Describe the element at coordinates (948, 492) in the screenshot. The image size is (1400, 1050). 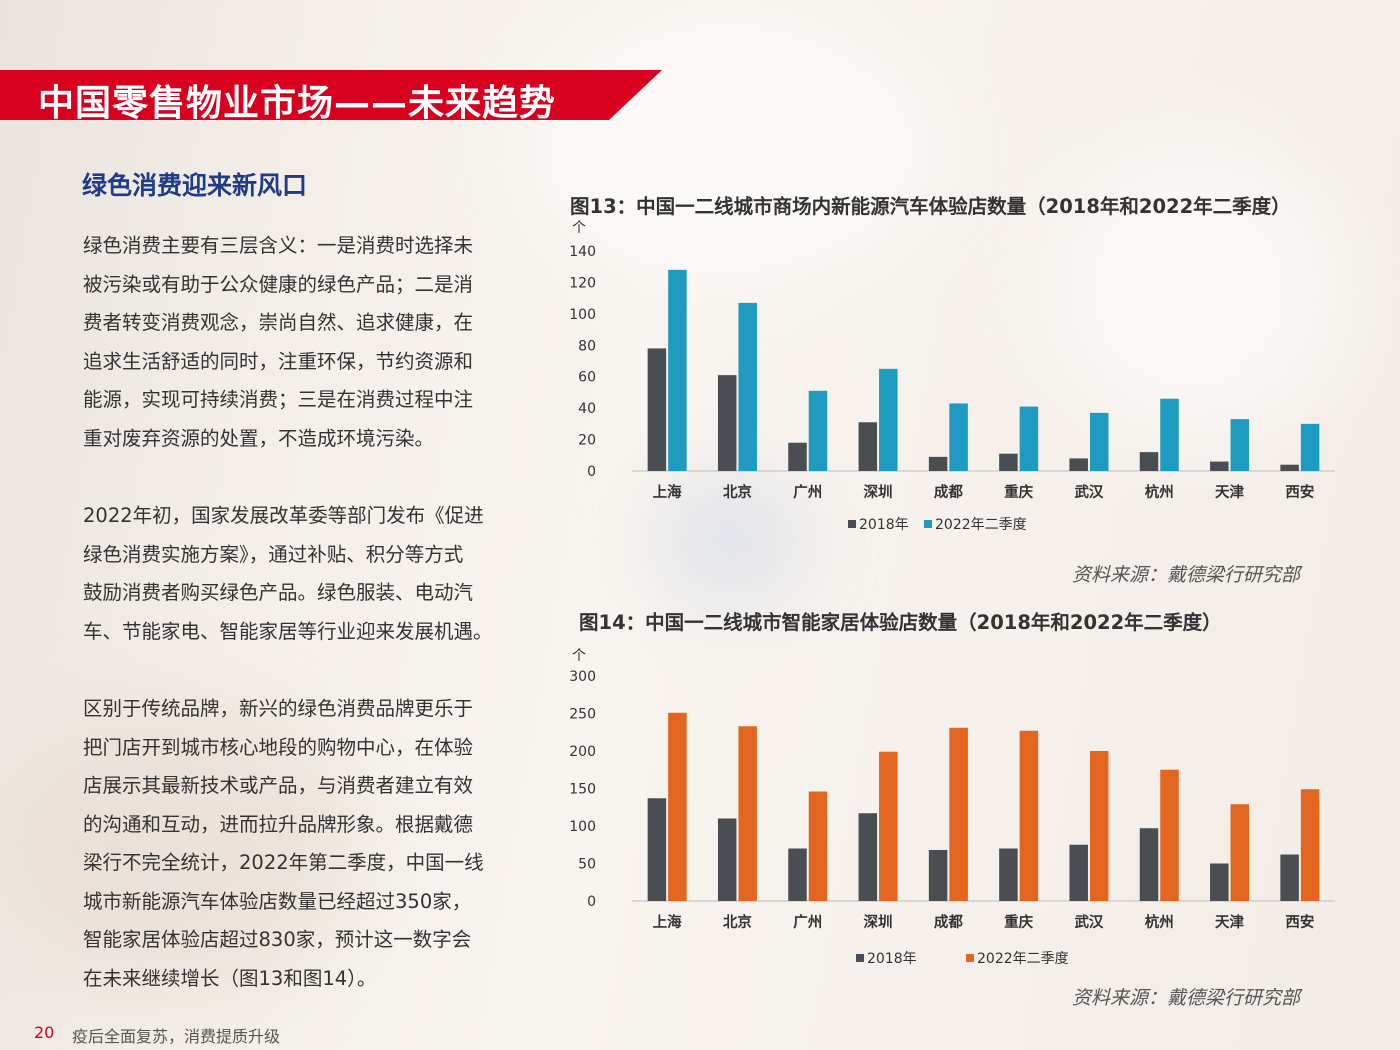
I see `c13-category-label: 成都` at that location.